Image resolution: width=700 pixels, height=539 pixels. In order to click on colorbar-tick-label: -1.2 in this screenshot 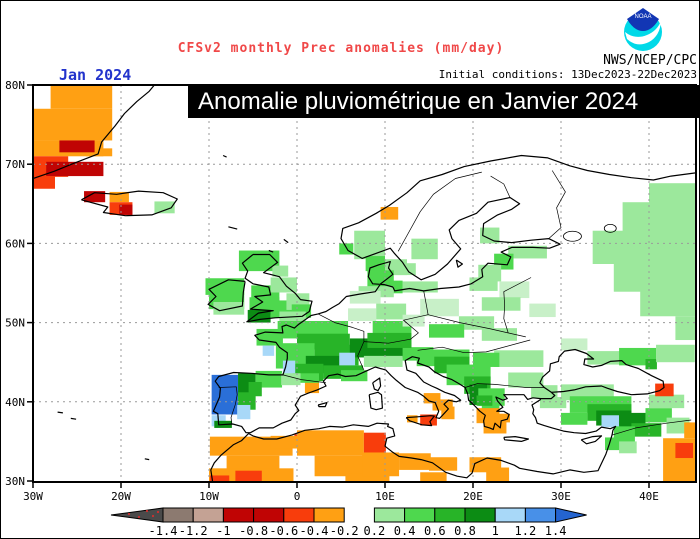, I will do `click(193, 531)`.